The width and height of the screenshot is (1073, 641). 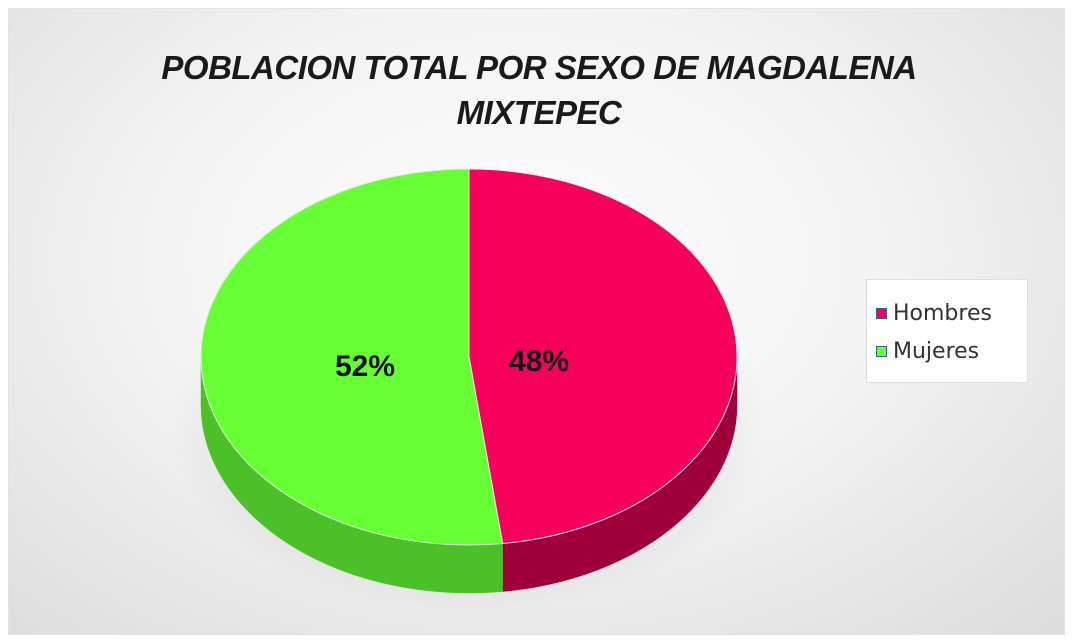 I want to click on legend-label-mujeres: Mujeres, so click(x=936, y=351).